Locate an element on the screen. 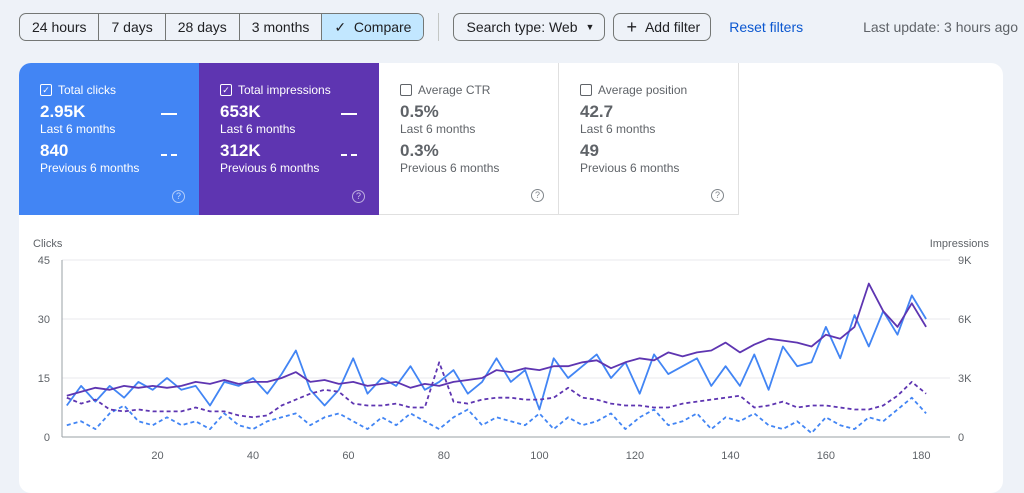  y-axis-left-label: Clicks is located at coordinates (48, 244).